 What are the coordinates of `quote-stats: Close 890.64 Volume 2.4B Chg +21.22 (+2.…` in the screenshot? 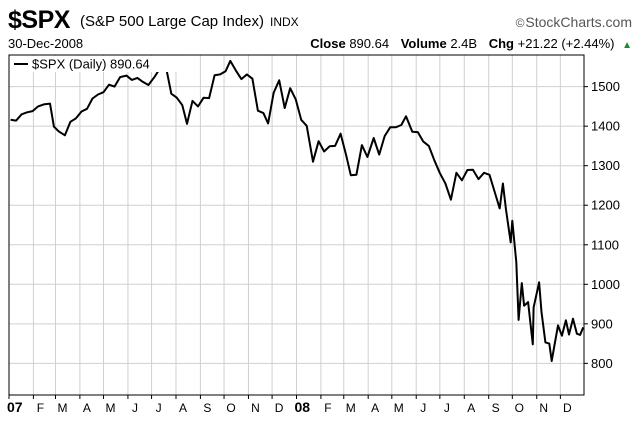 It's located at (471, 43).